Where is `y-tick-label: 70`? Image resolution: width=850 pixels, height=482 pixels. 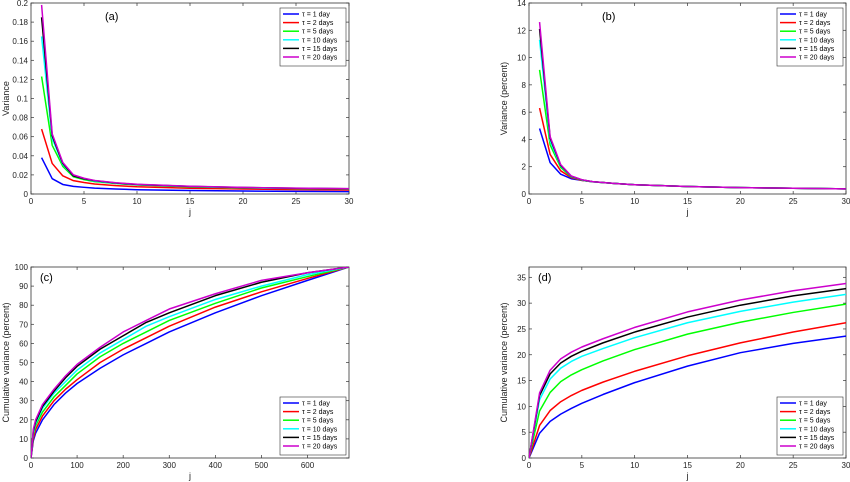 y-tick-label: 70 is located at coordinates (23, 324).